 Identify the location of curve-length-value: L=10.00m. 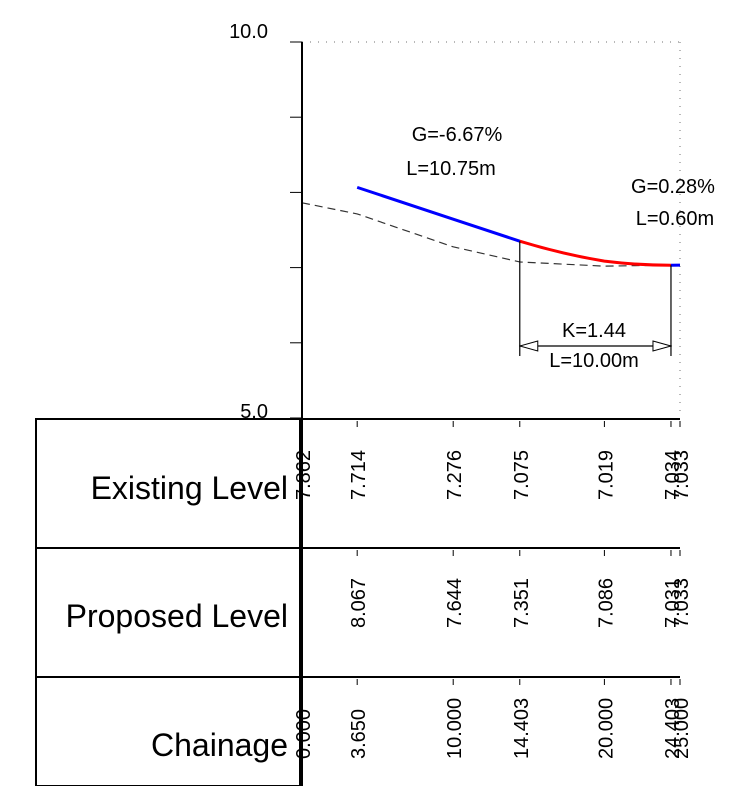
(594, 361).